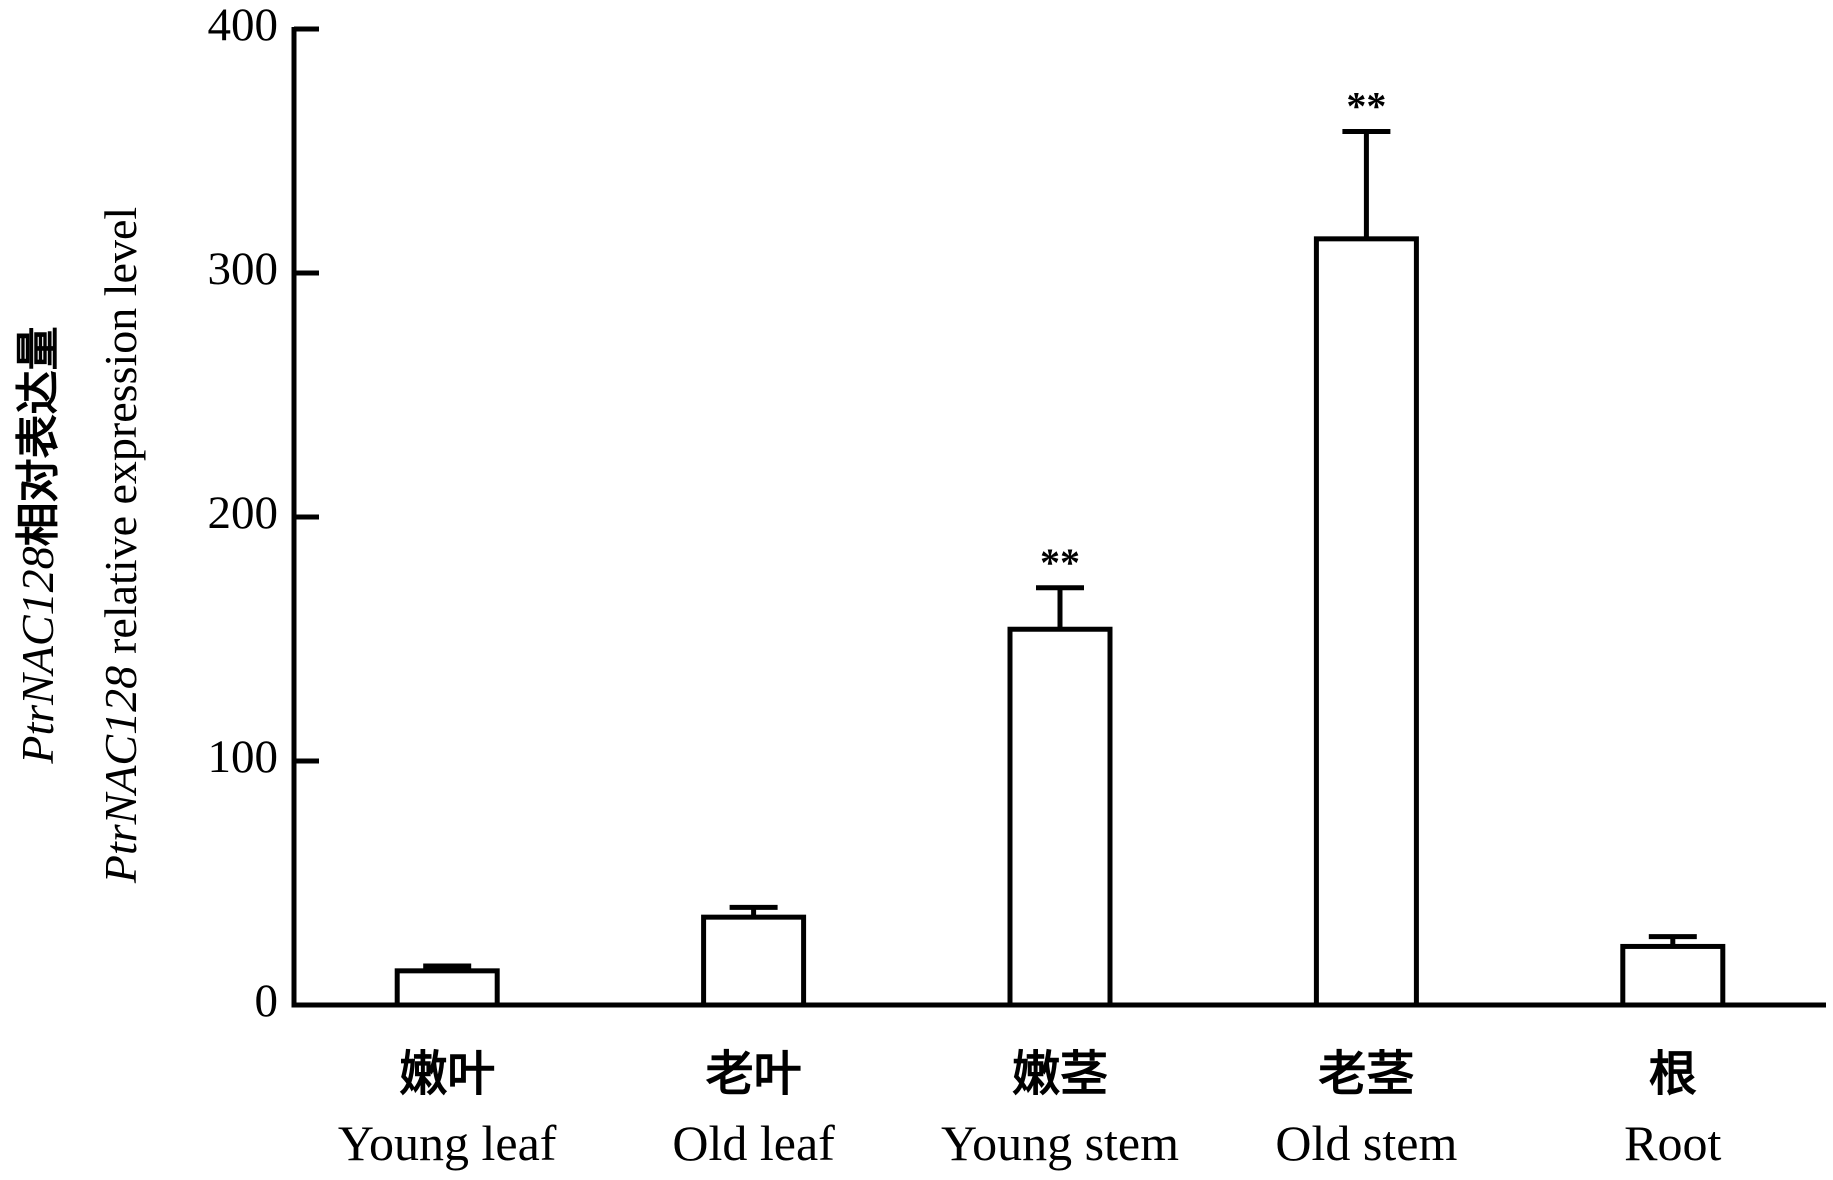  What do you see at coordinates (1366, 1143) in the screenshot?
I see `x-tick-label: Old stem` at bounding box center [1366, 1143].